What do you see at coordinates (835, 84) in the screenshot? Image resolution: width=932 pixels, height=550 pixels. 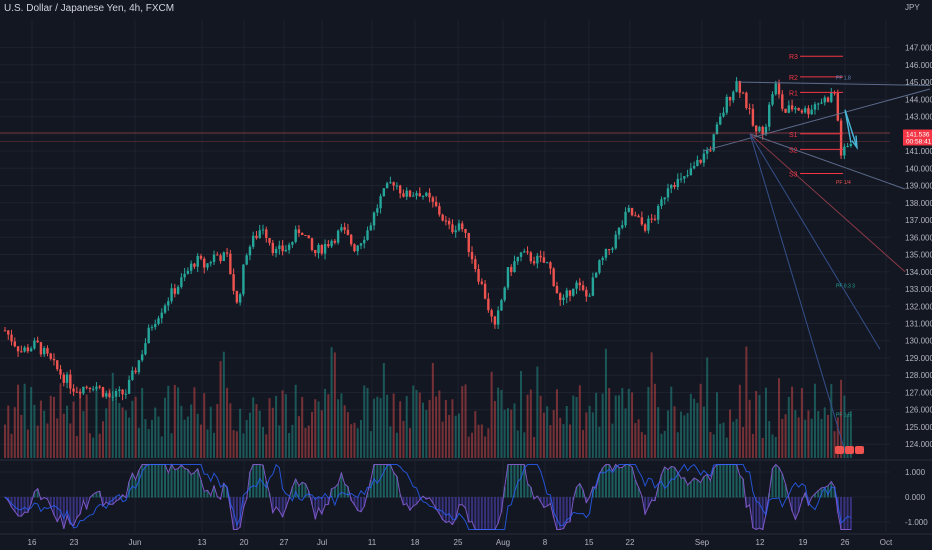 I see `top-line` at bounding box center [835, 84].